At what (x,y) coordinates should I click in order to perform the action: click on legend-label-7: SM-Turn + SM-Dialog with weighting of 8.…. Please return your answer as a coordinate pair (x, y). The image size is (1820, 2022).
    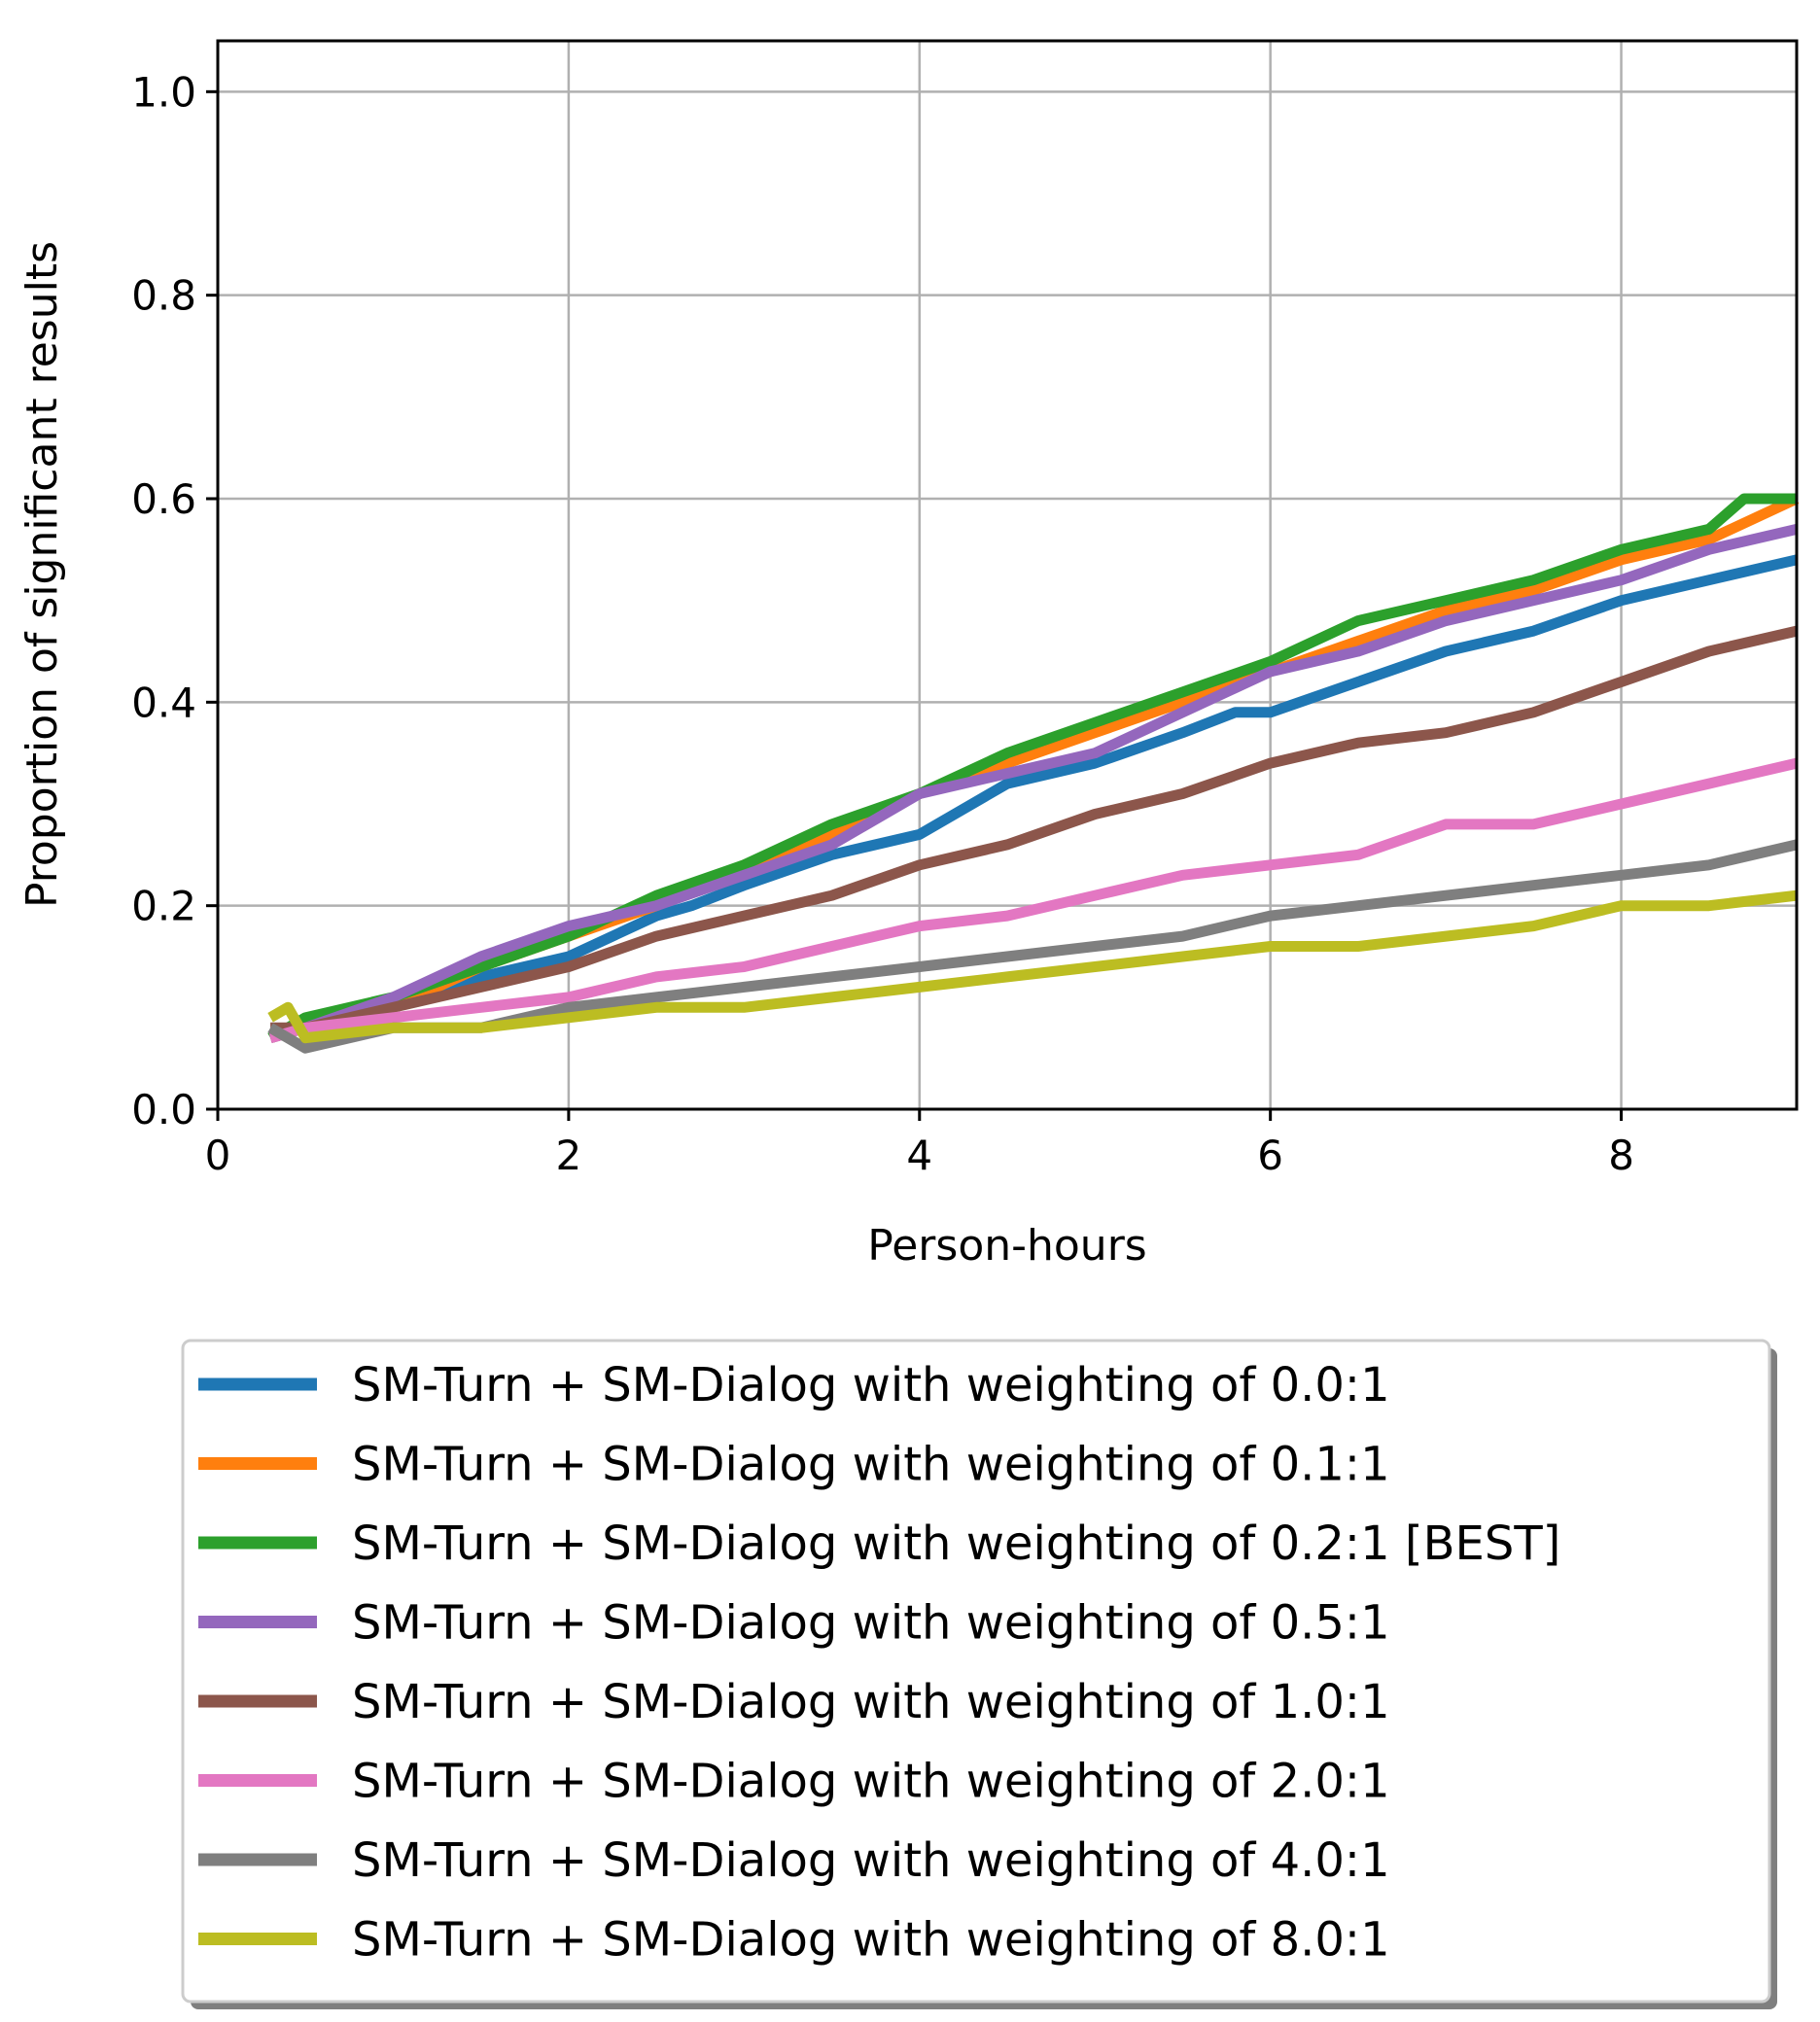
    Looking at the image, I should click on (871, 1940).